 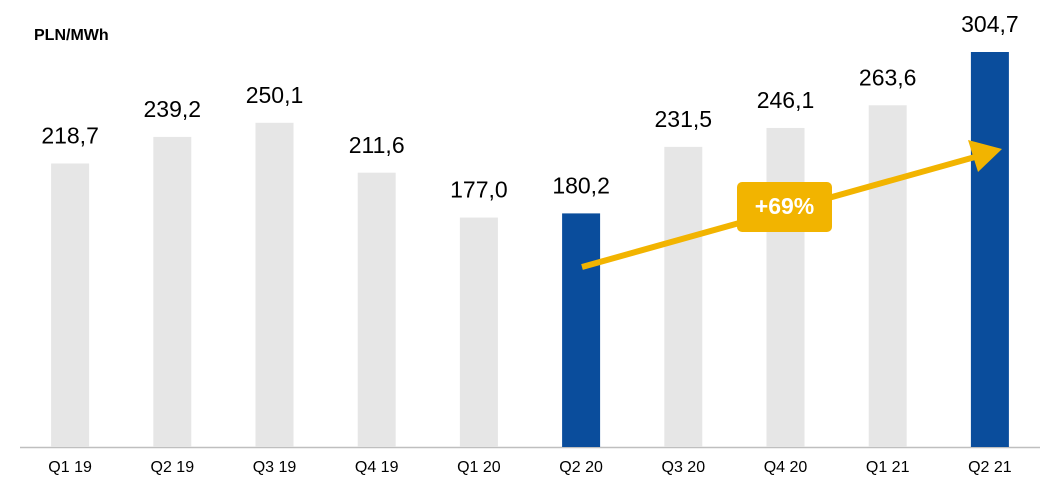 I want to click on x-tick-label: Q4 20, so click(x=786, y=467).